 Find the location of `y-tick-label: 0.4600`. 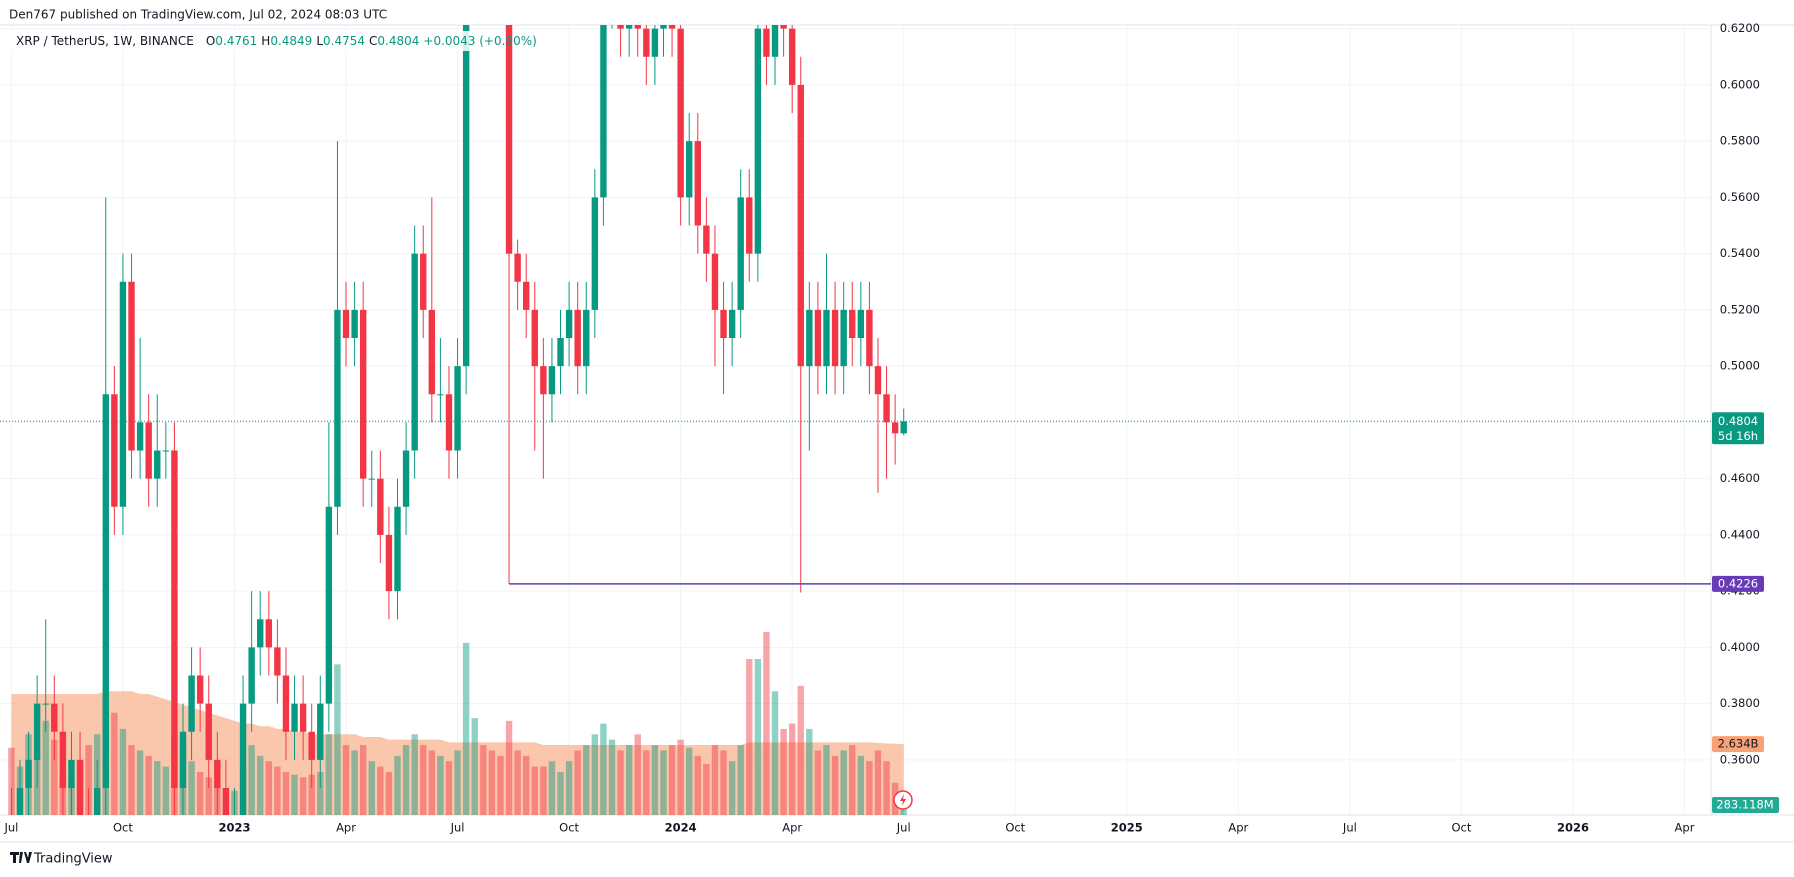

y-tick-label: 0.4600 is located at coordinates (1740, 478).